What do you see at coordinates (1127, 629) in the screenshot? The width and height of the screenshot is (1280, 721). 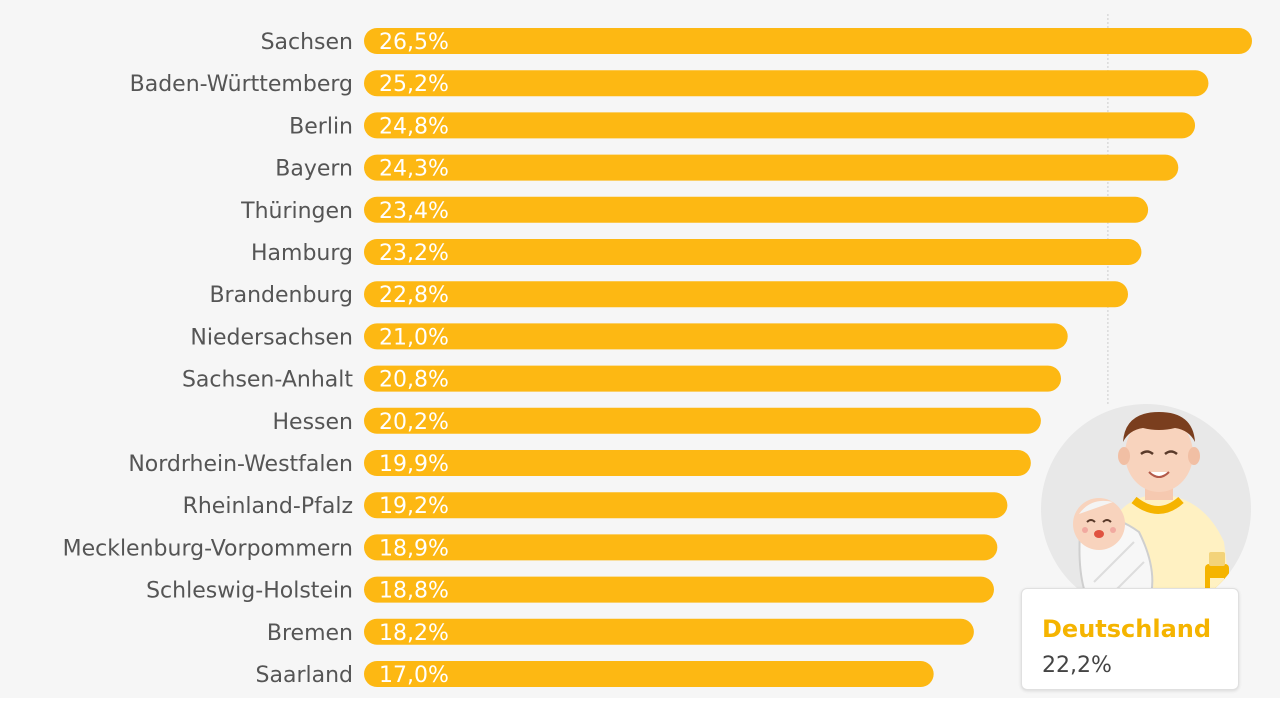 I see `average-label: Deutschland` at bounding box center [1127, 629].